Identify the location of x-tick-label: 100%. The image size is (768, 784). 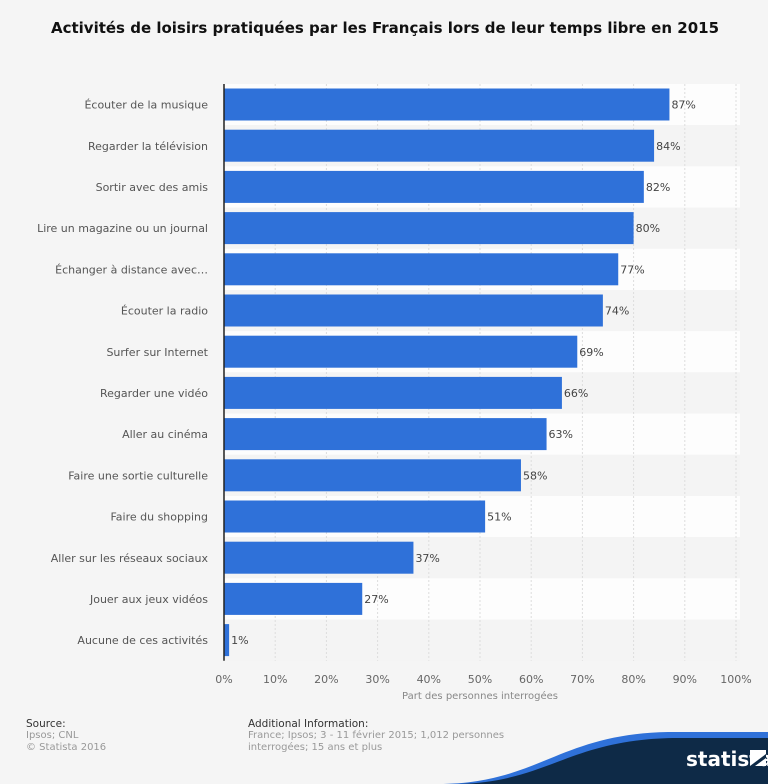
(735, 679).